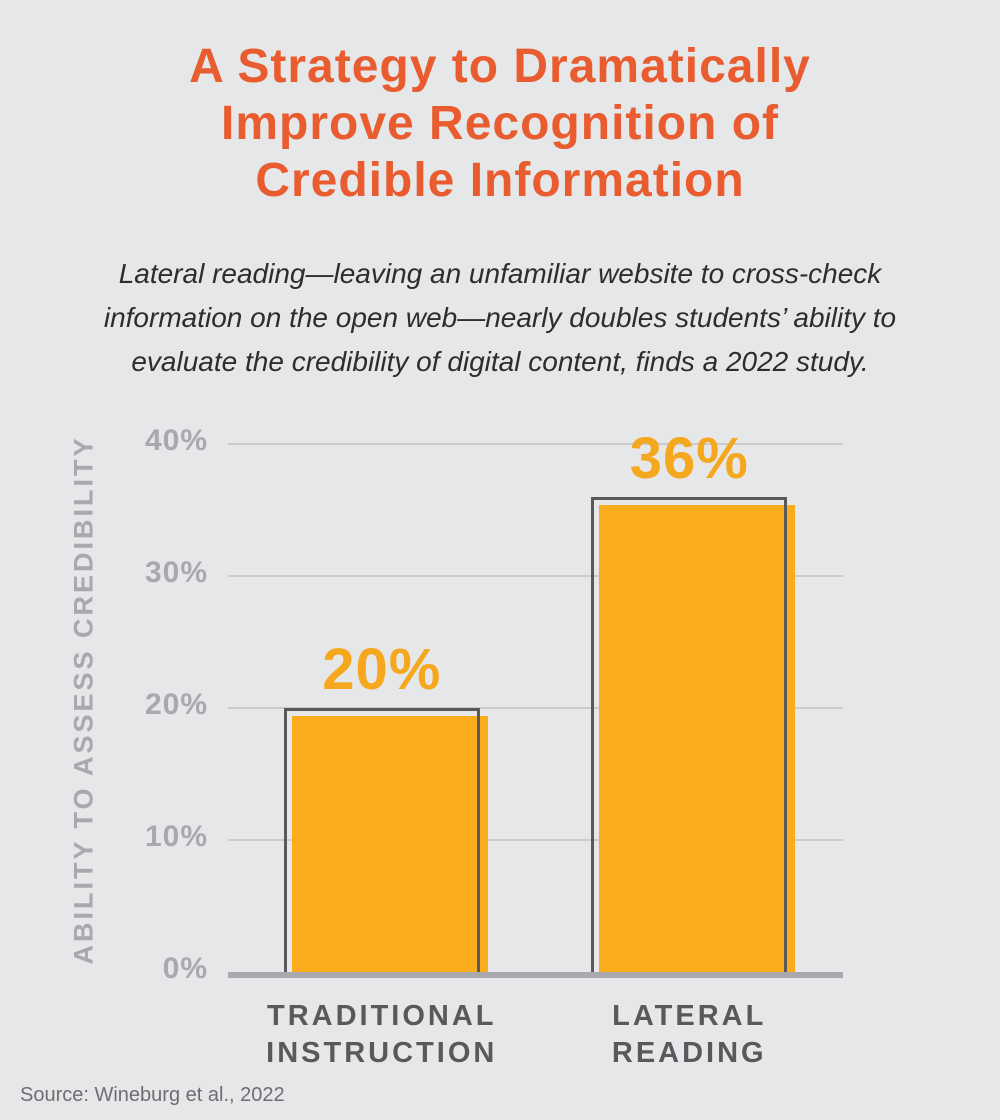 This screenshot has height=1120, width=1000. What do you see at coordinates (176, 440) in the screenshot?
I see `y-tick-label: 40%` at bounding box center [176, 440].